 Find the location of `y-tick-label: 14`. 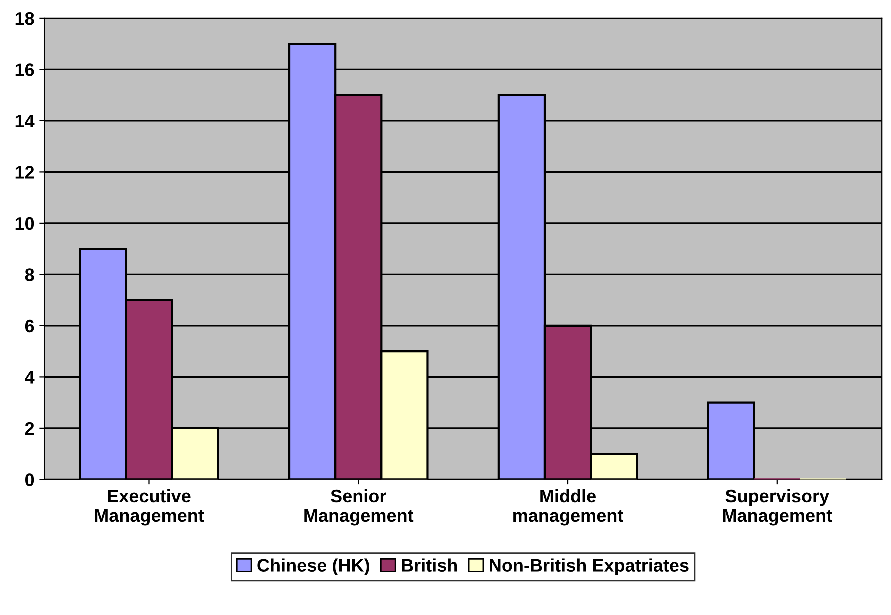

y-tick-label: 14 is located at coordinates (25, 121).